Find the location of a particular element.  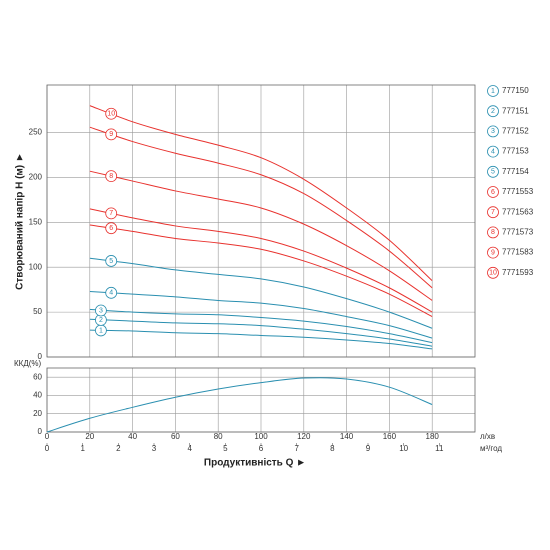

legend-marker-label: 10 is located at coordinates (493, 273).